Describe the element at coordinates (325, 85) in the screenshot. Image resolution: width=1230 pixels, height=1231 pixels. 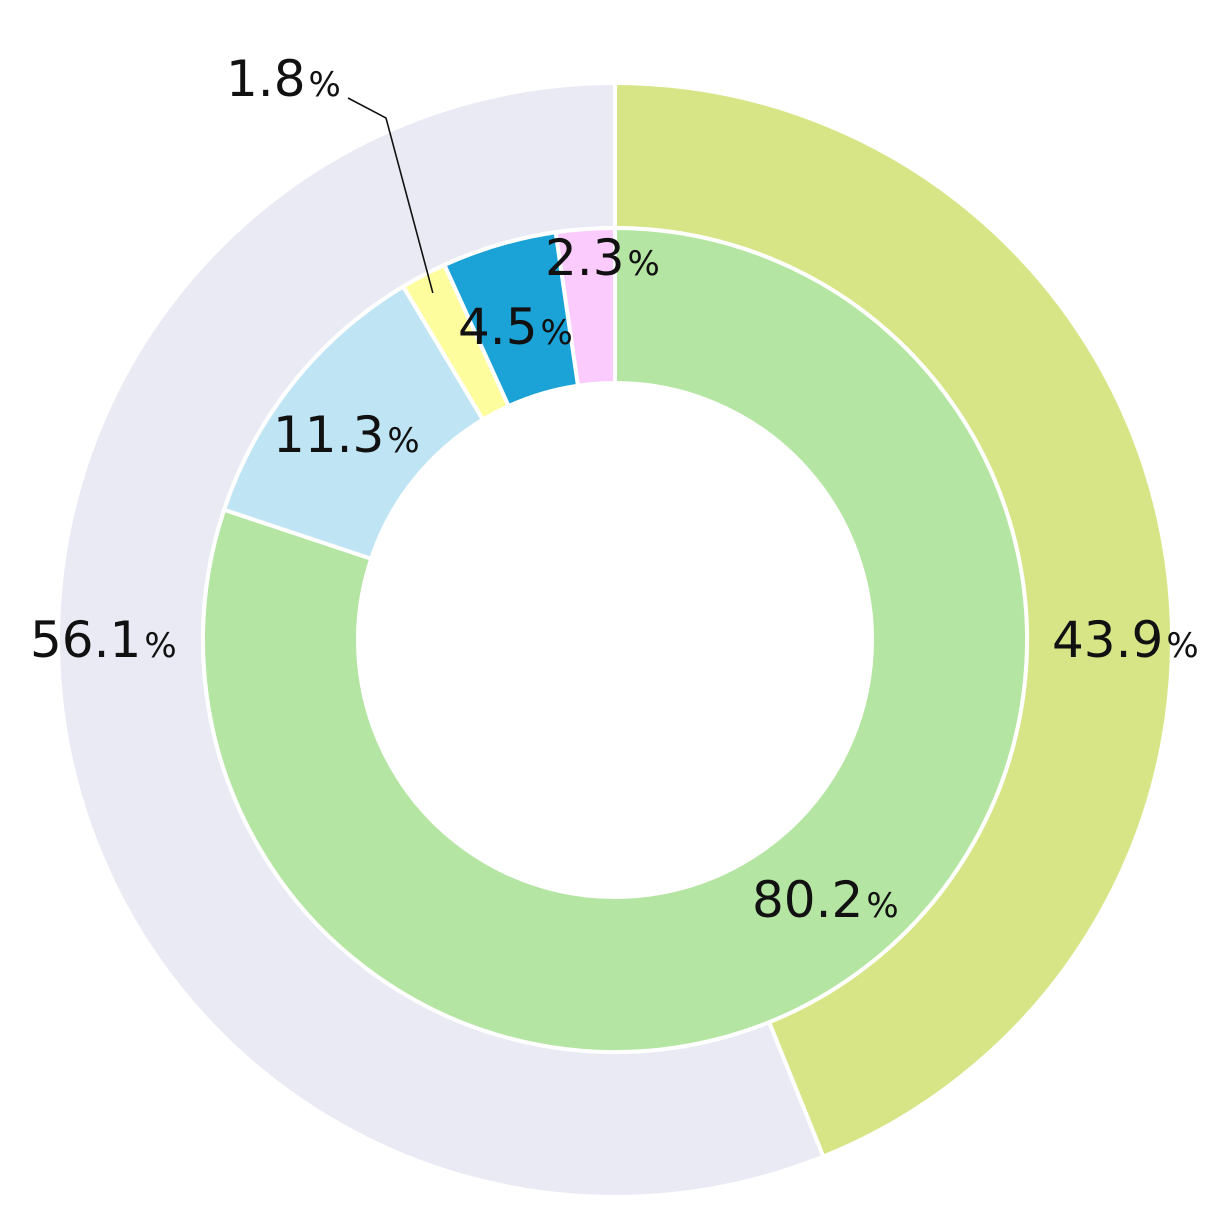
I see `inner-slice-2-unit: %` at that location.